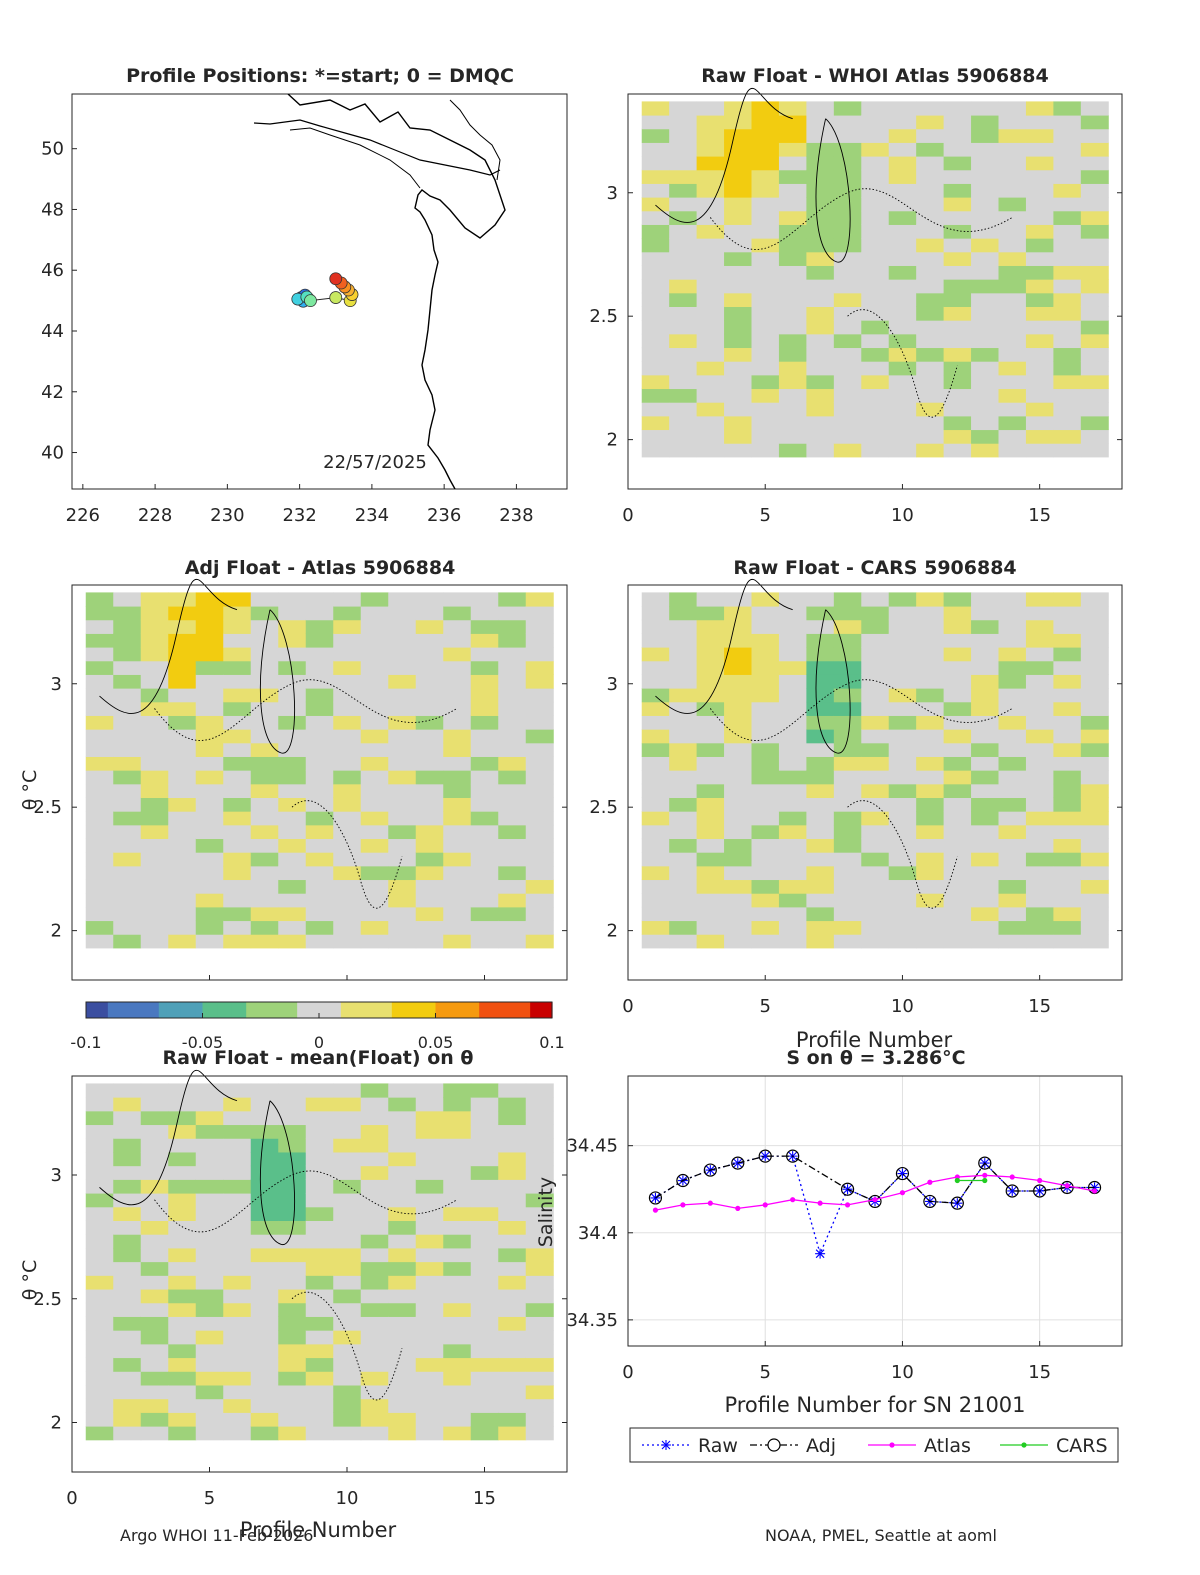  Describe the element at coordinates (375, 462) in the screenshot. I see `map-date-label: 22/57/2025` at that location.